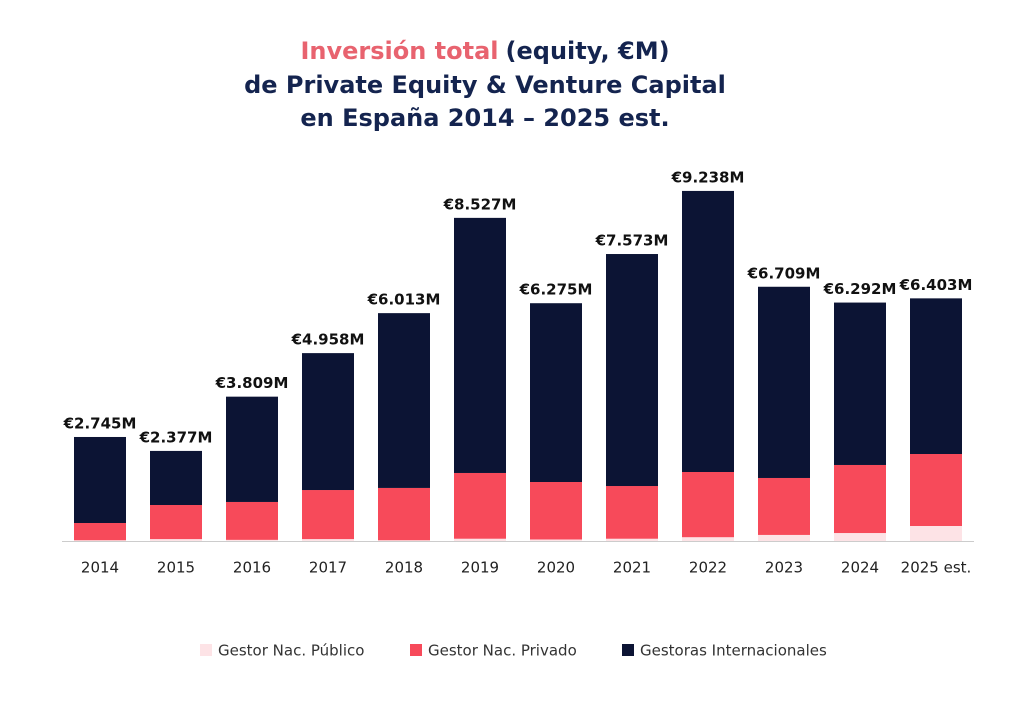 The height and width of the screenshot is (724, 1024). I want to click on x-tick-label: 2021, so click(632, 568).